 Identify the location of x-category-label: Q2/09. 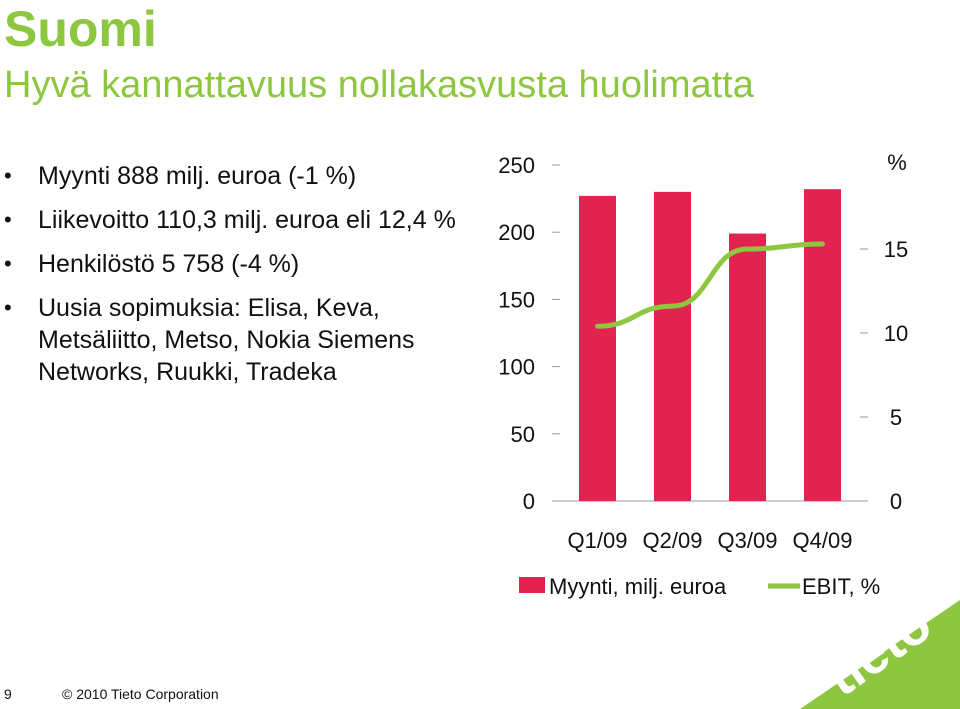
(673, 540).